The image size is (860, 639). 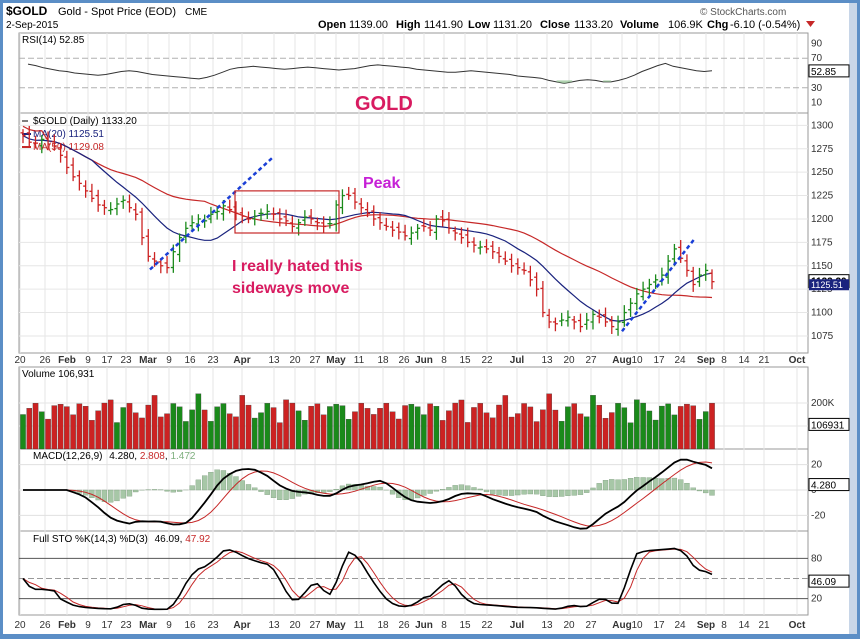 What do you see at coordinates (829, 581) in the screenshot?
I see `sto-last-marker` at bounding box center [829, 581].